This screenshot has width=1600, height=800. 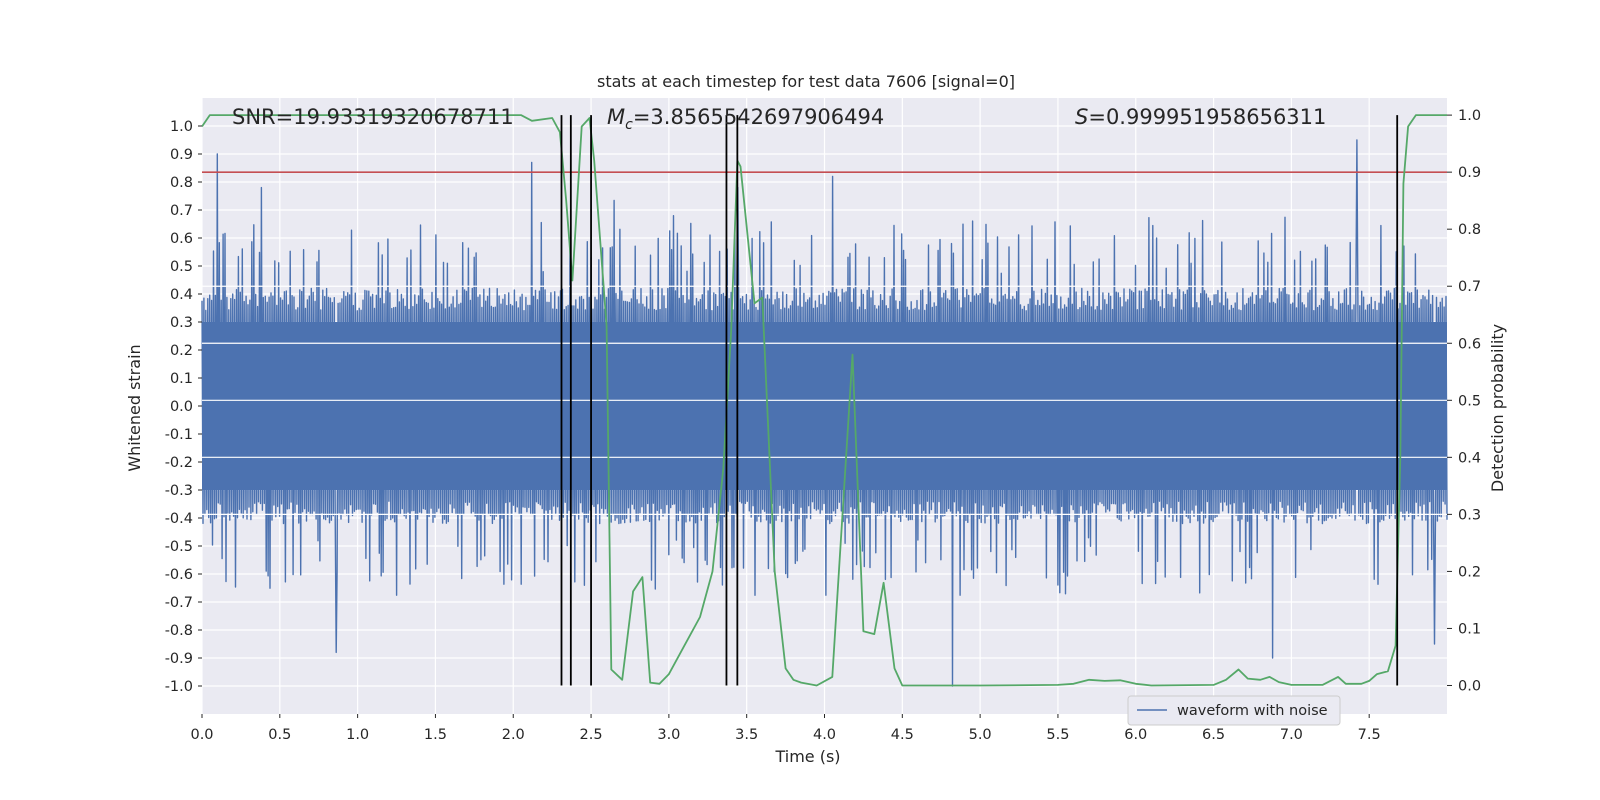 What do you see at coordinates (980, 735) in the screenshot?
I see `x-tick-label: 5.0` at bounding box center [980, 735].